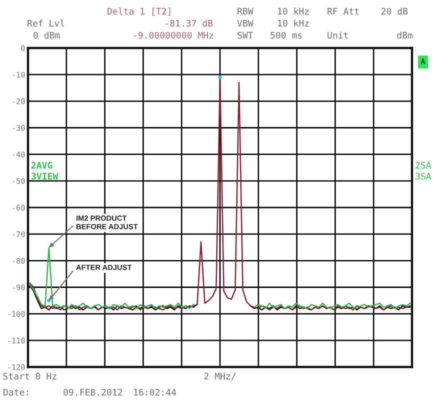 This screenshot has height=400, width=434. I want to click on text: dBm, so click(405, 35).